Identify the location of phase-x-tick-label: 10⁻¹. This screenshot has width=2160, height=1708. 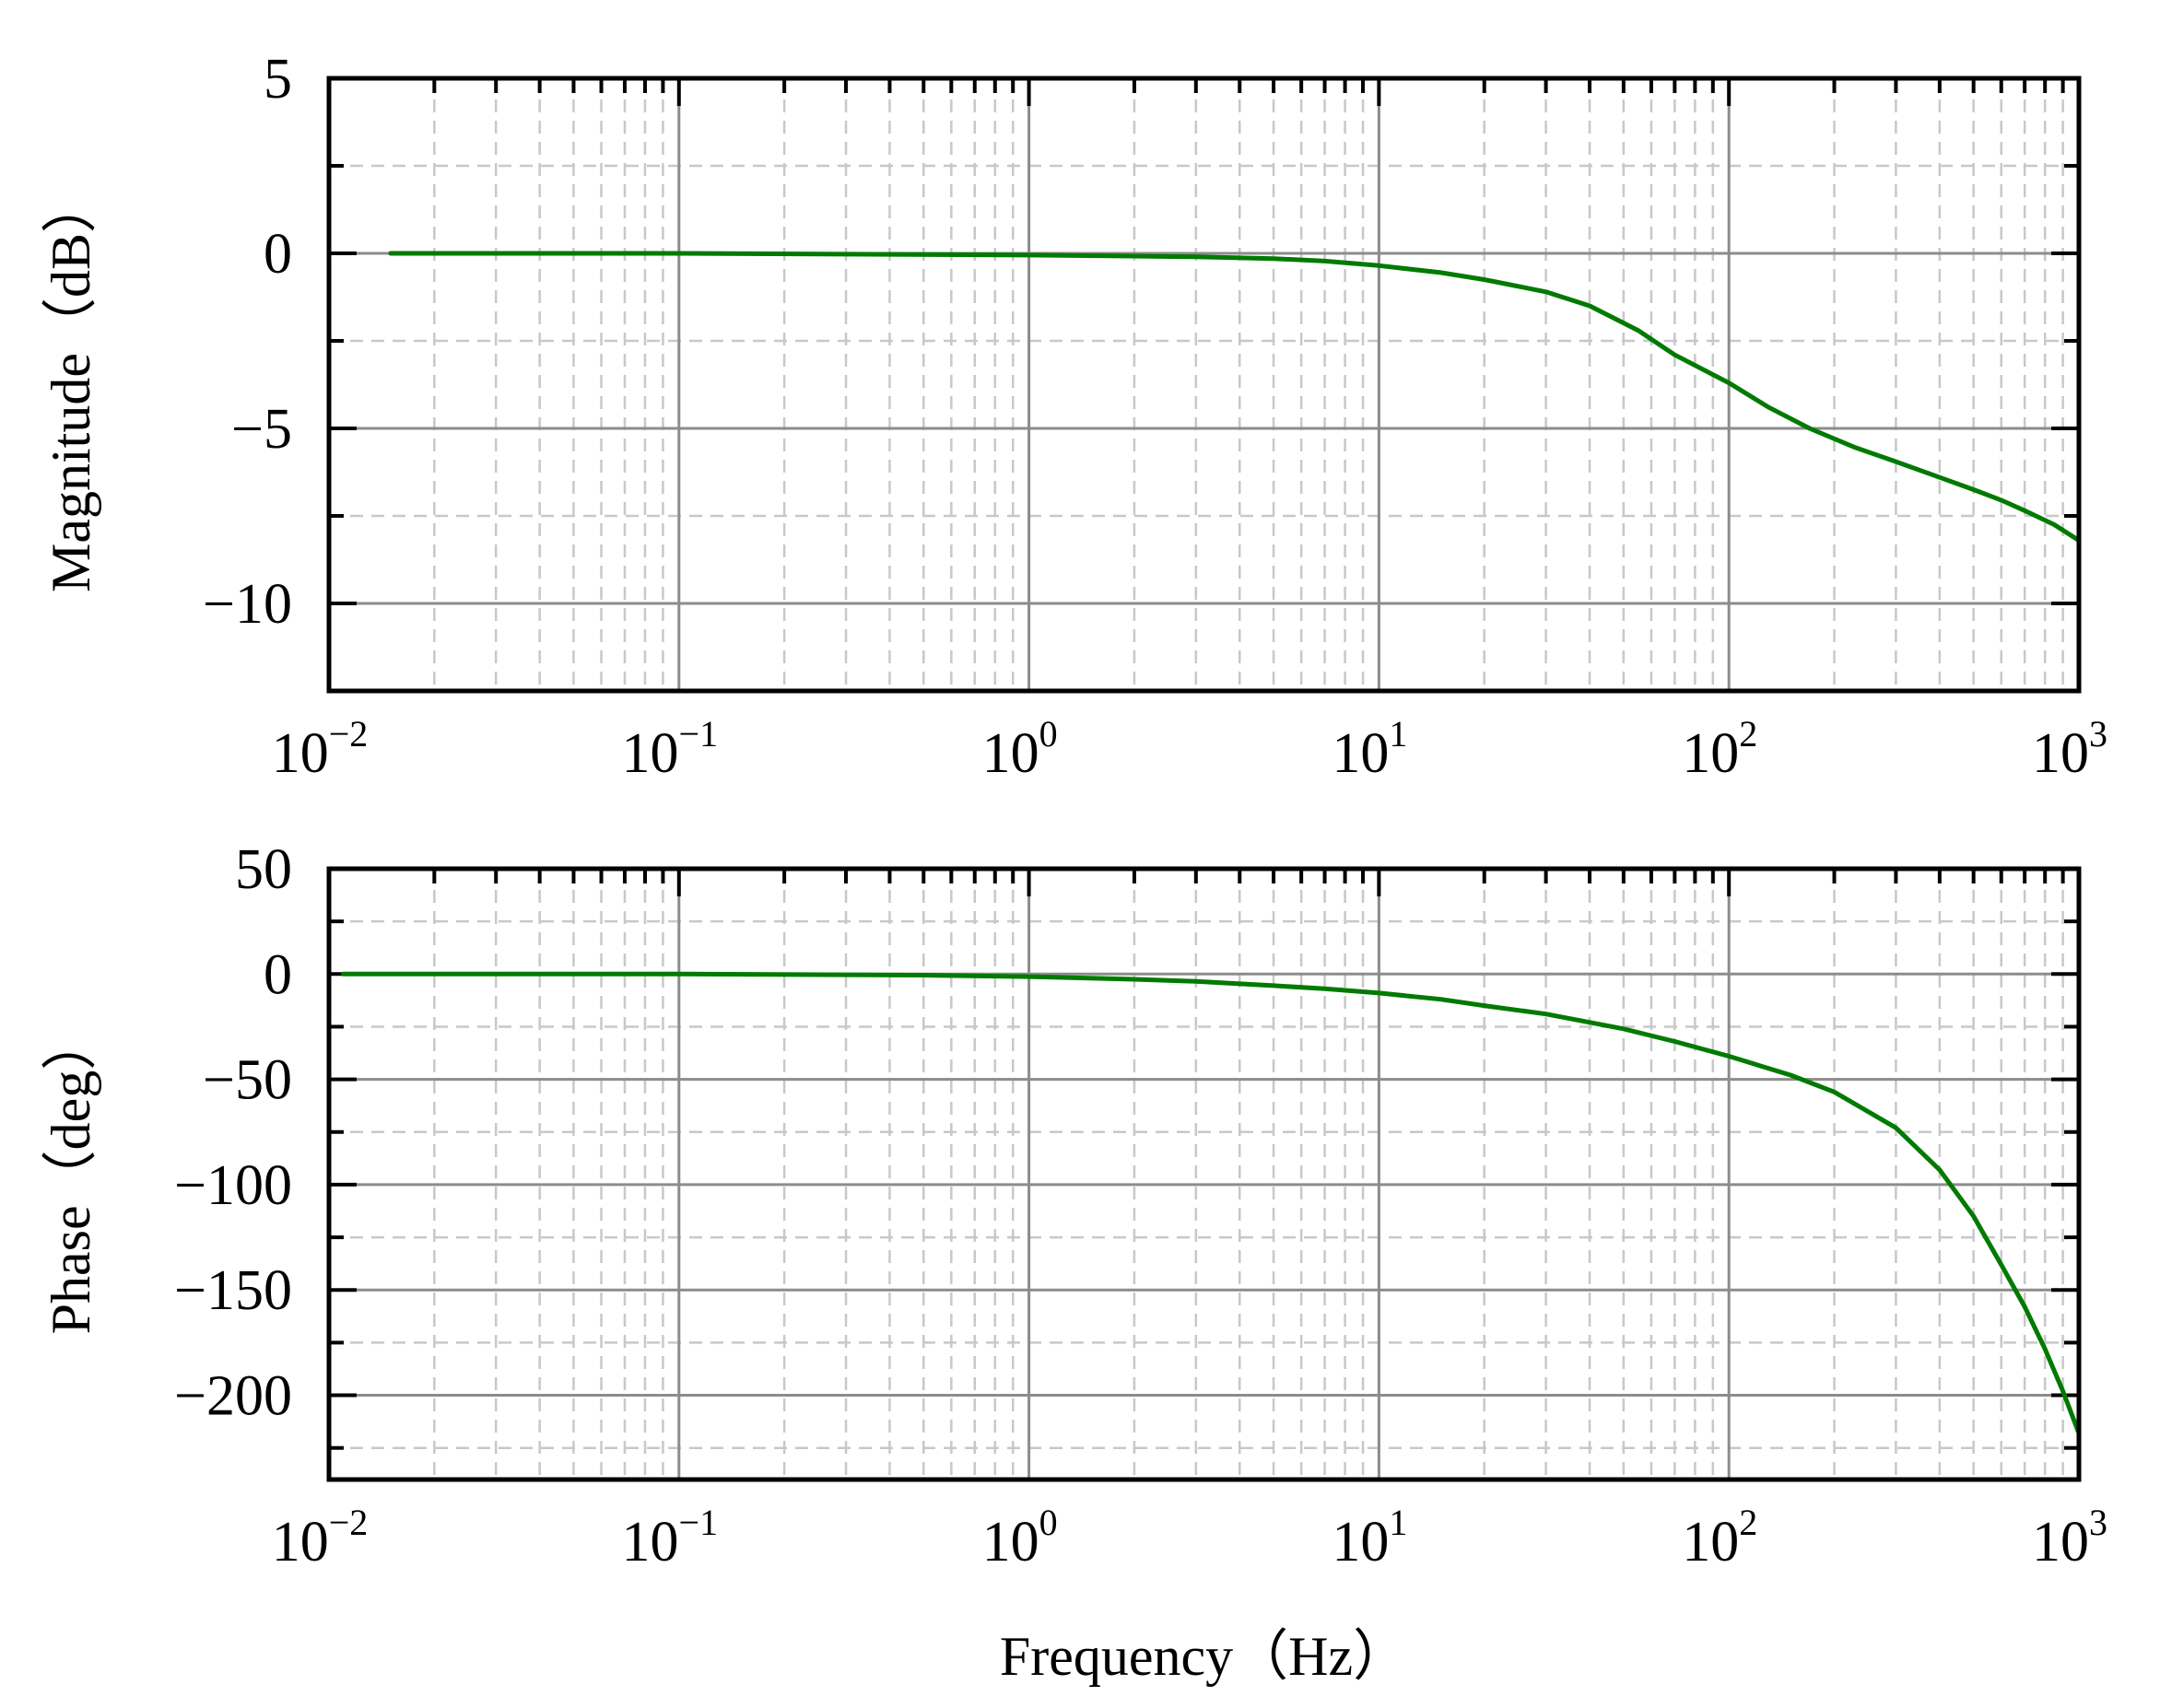
(670, 1537).